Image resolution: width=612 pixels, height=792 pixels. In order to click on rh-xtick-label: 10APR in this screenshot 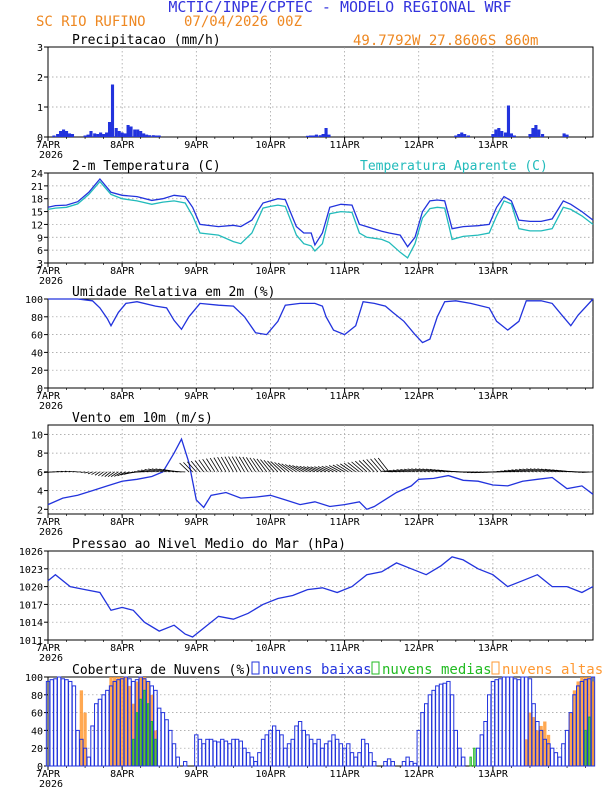, I will do `click(270, 396)`.